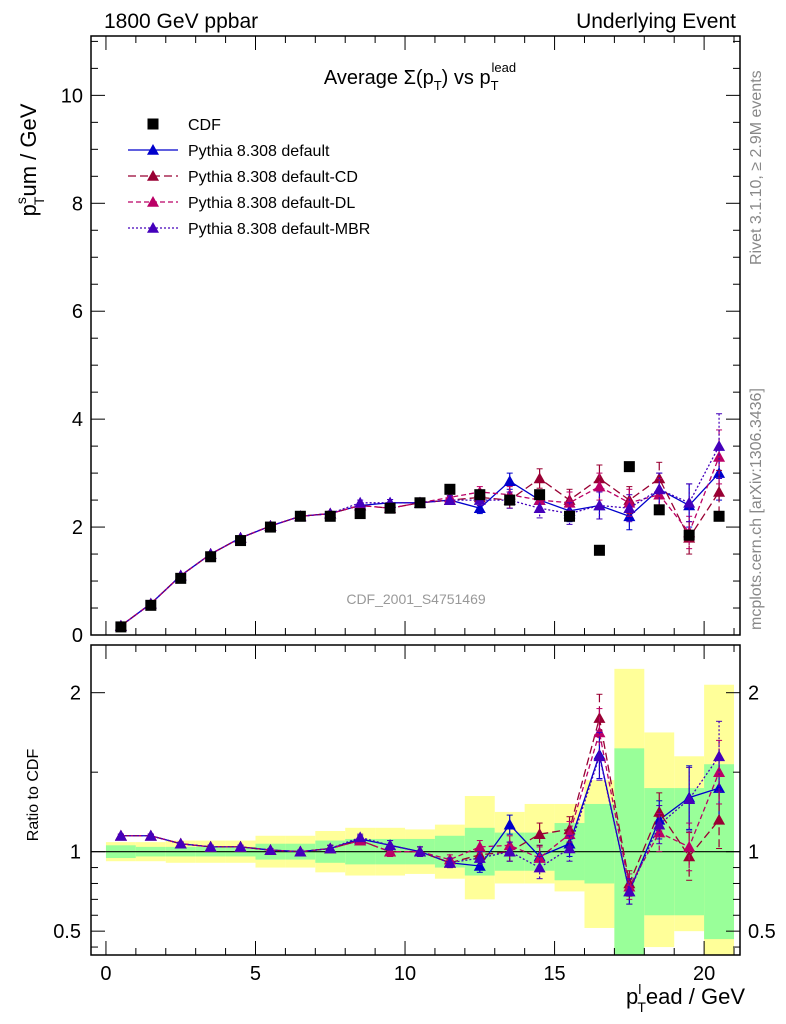 The width and height of the screenshot is (786, 1024). What do you see at coordinates (695, 996) in the screenshot?
I see `xlabel-rest: ead / GeV` at bounding box center [695, 996].